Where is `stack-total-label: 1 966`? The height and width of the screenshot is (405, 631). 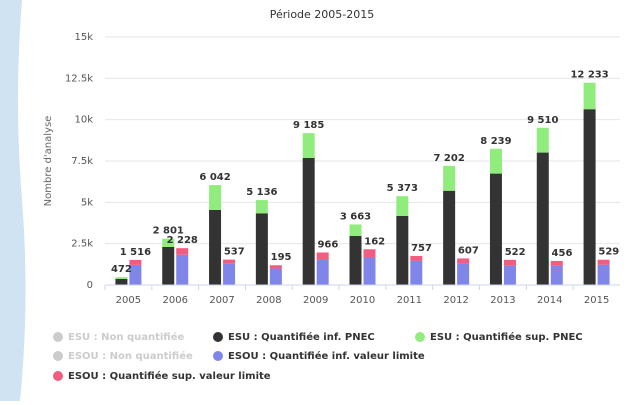 stack-total-label: 1 966 is located at coordinates (322, 244).